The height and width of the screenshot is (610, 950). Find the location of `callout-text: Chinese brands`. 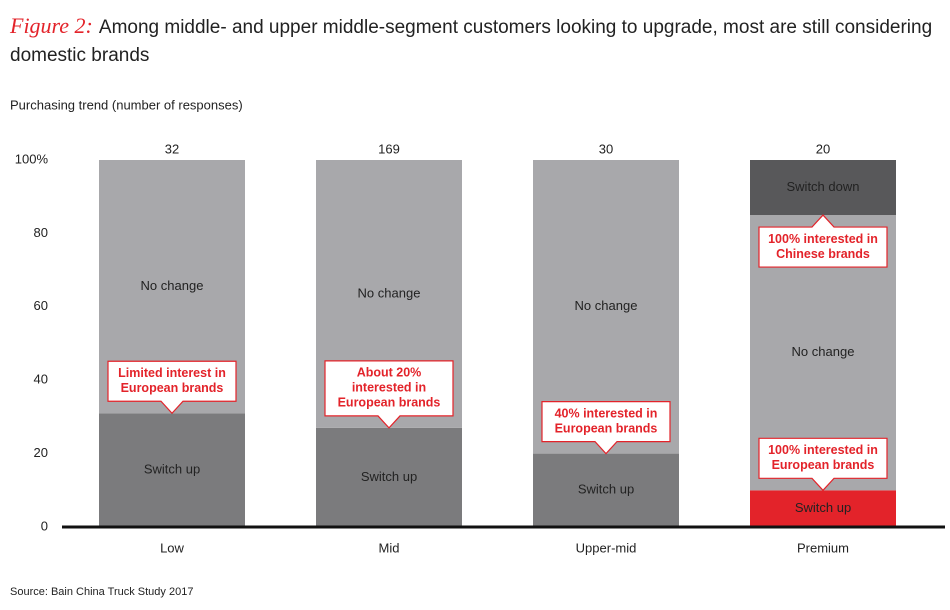

callout-text: Chinese brands is located at coordinates (823, 254).